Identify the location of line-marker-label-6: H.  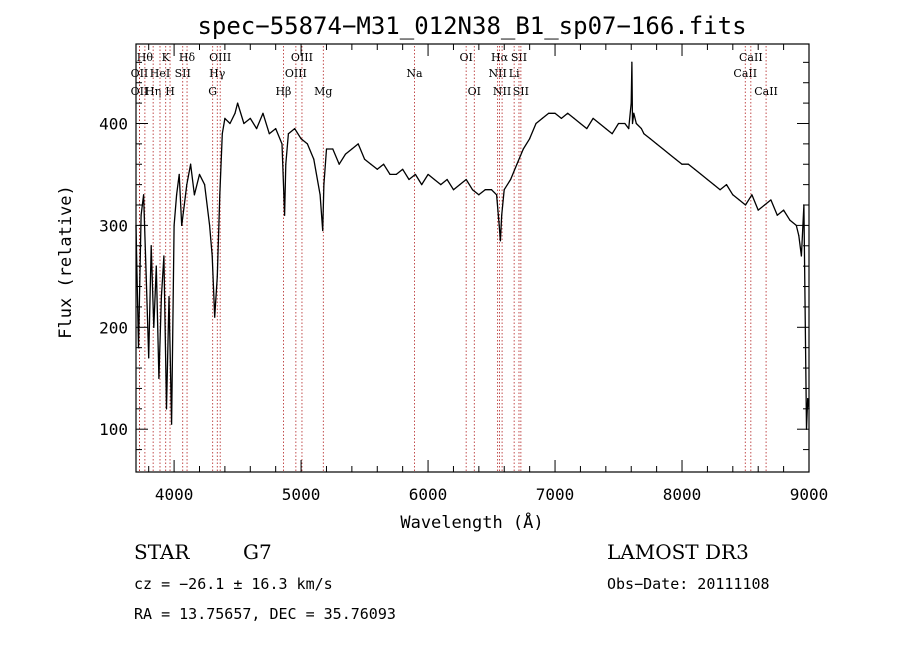
(170, 91).